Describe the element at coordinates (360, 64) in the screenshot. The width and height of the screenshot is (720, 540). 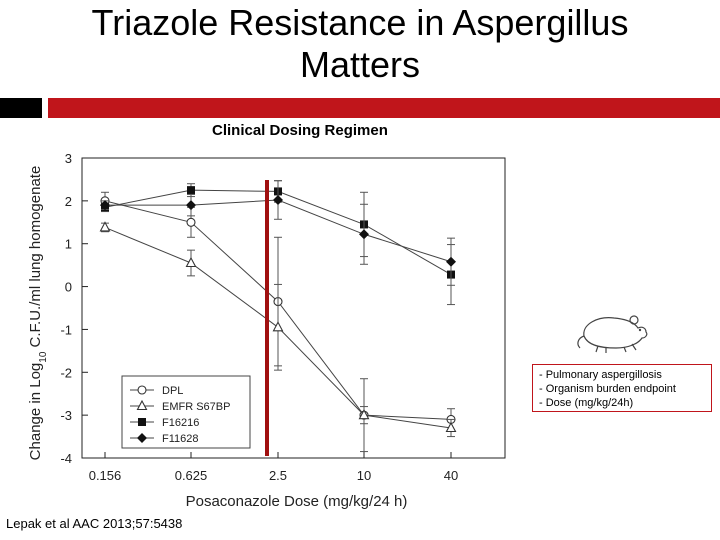
I see `slide-title-line-2: Matters` at that location.